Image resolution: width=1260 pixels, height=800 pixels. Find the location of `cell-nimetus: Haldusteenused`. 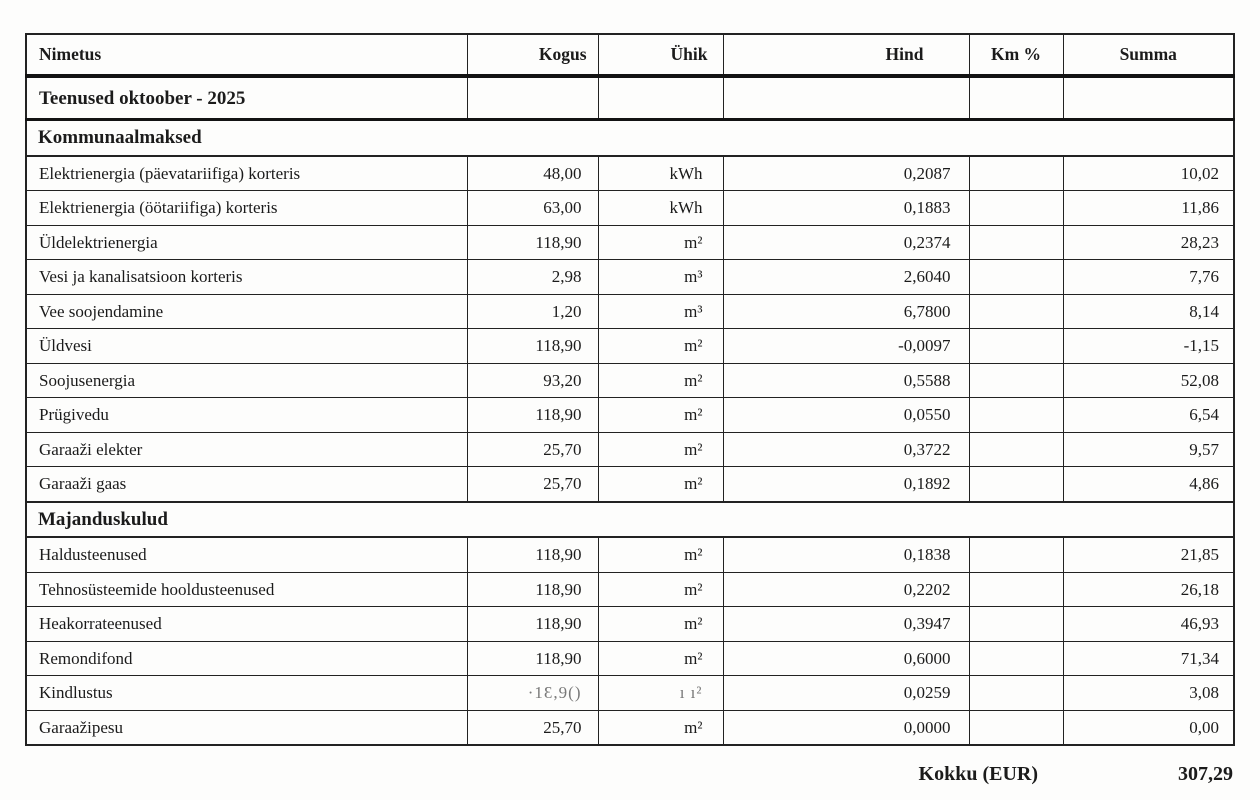

cell-nimetus: Haldusteenused is located at coordinates (246, 554).